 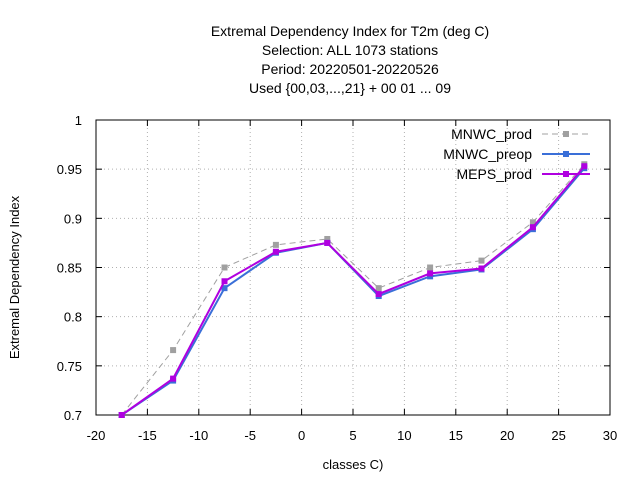 I want to click on x-axis-label: classes C), so click(x=353, y=464).